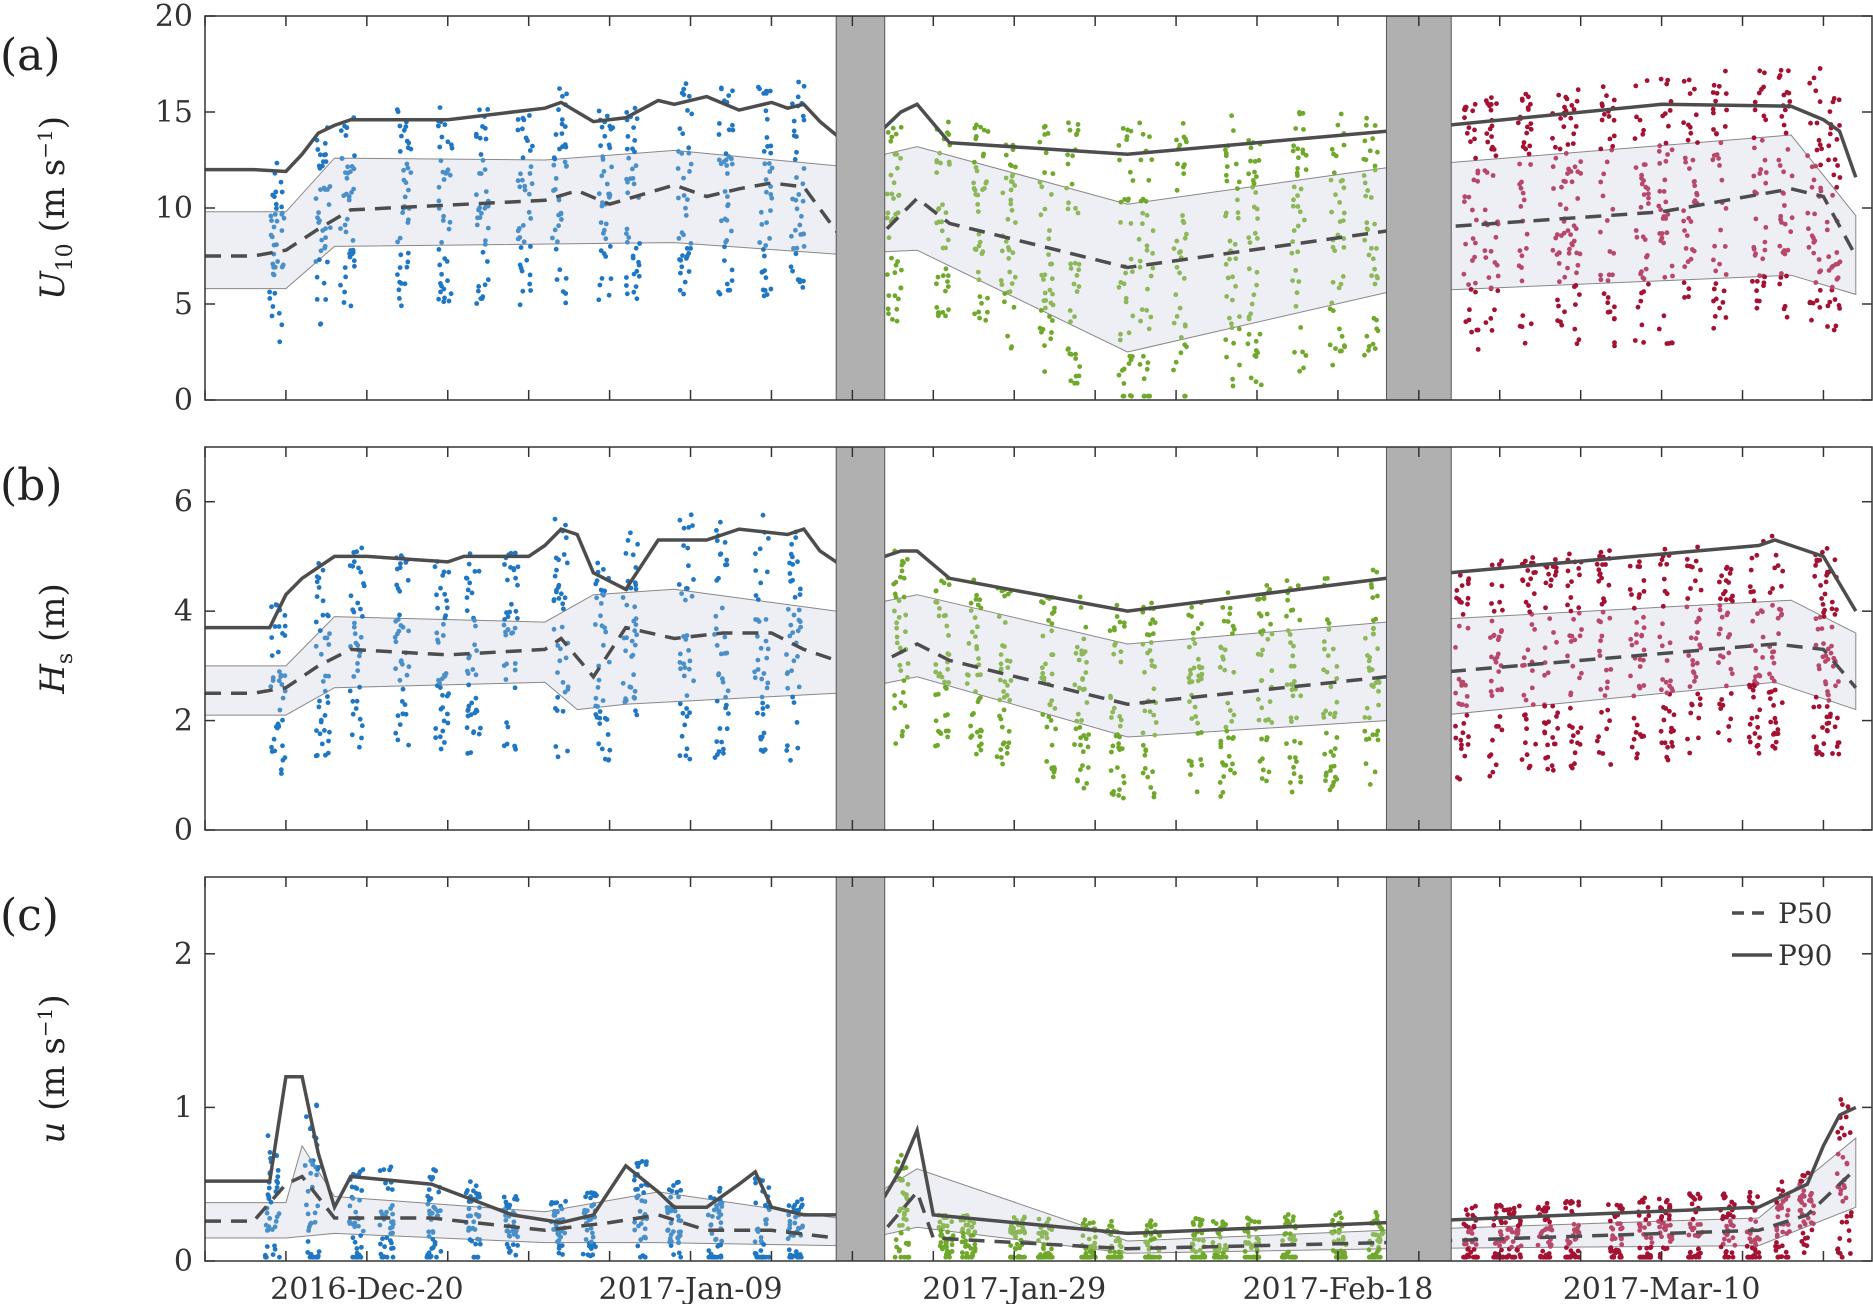 This screenshot has width=1873, height=1304. I want to click on y-tick-label: 1, so click(183, 1107).